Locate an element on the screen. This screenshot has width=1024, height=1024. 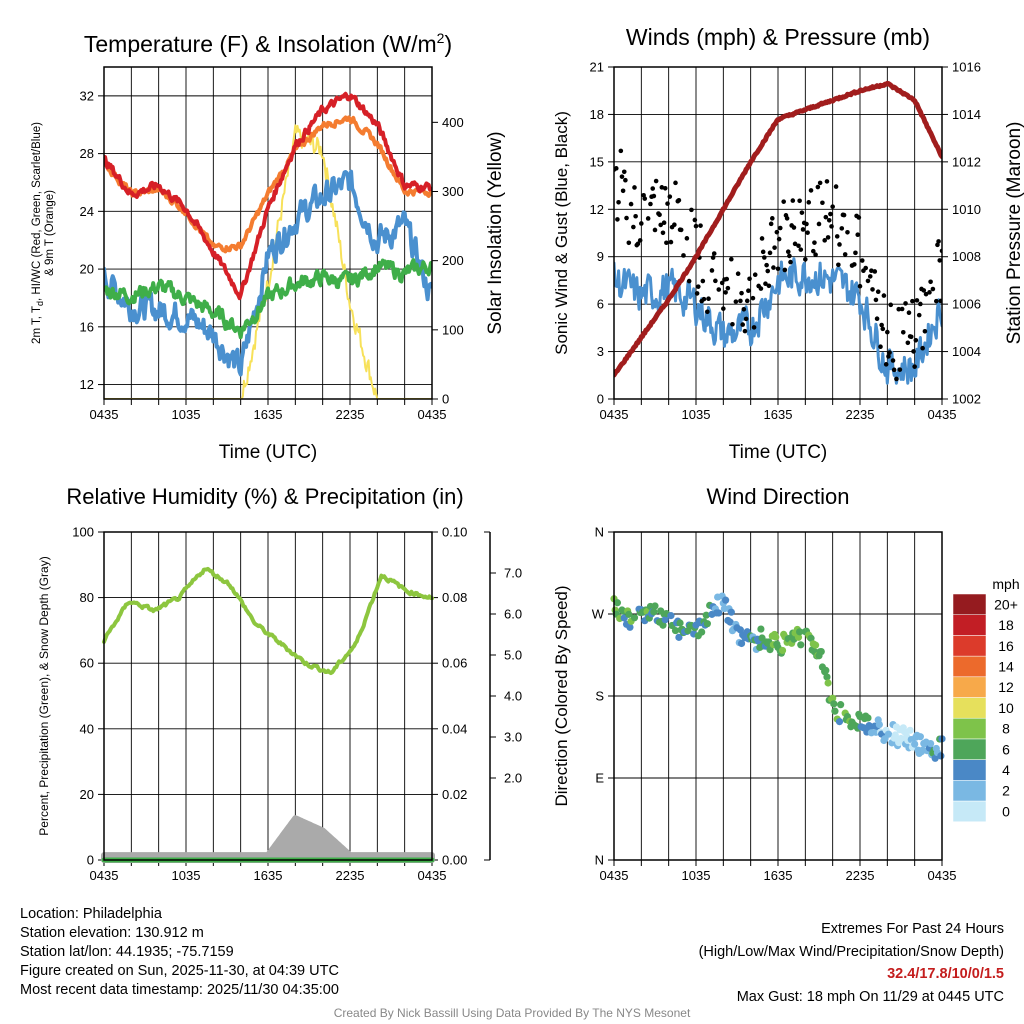
snow-tick-label: 7.0 is located at coordinates (513, 573).